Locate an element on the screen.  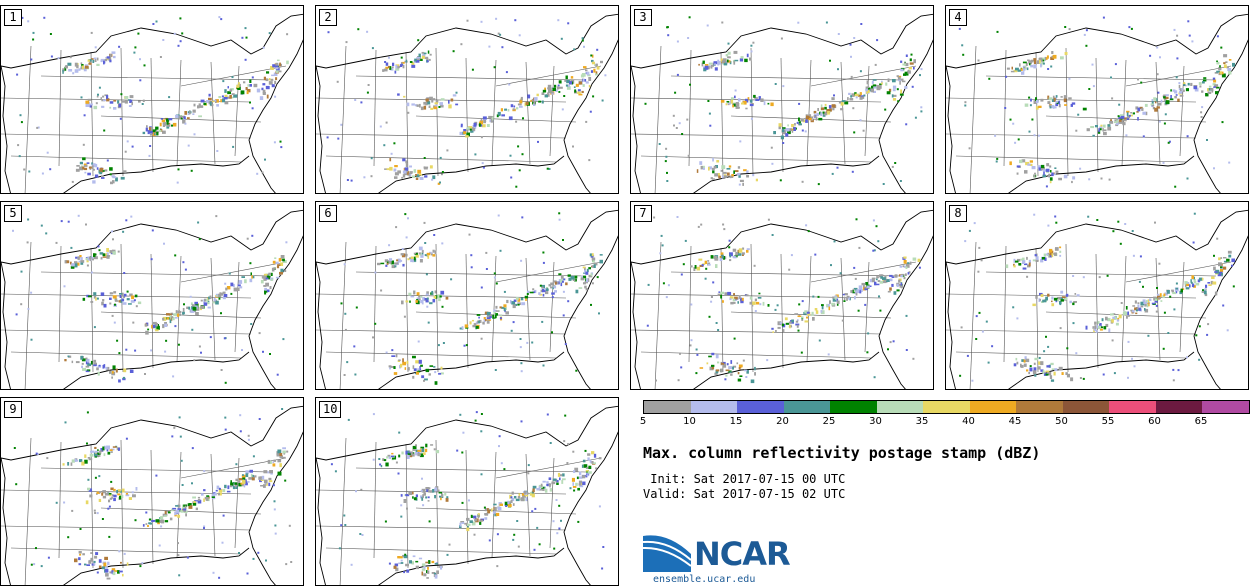
panel-10: 10 is located at coordinates (467, 491).